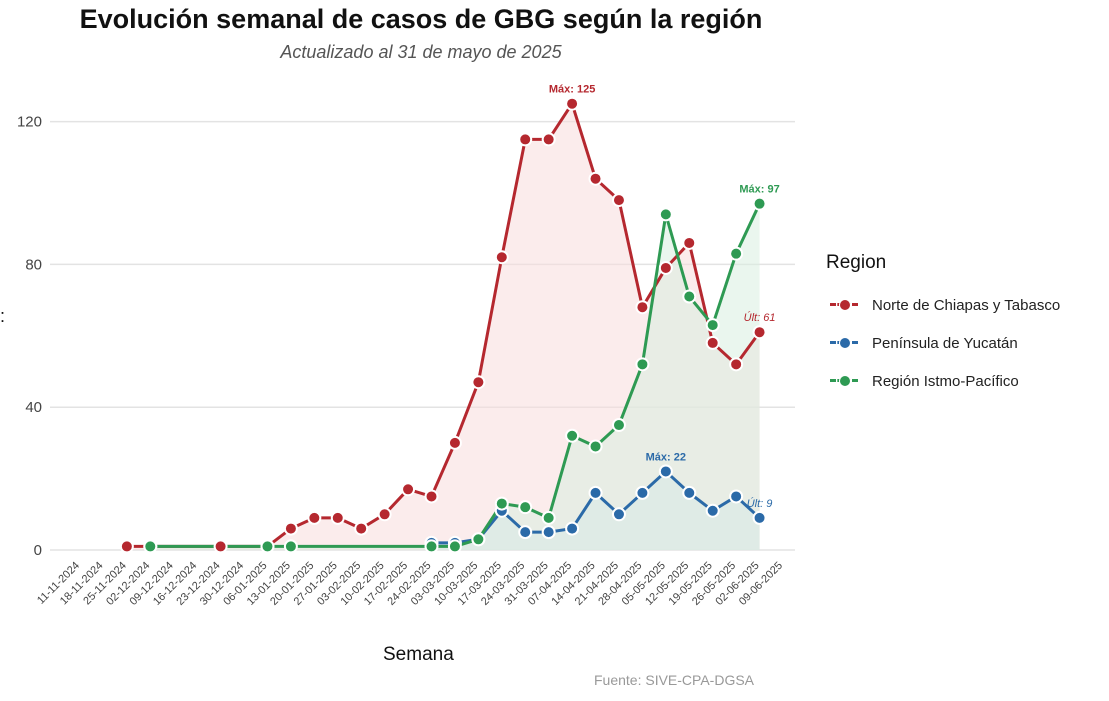 This screenshot has width=1109, height=701. I want to click on legend-key-peninsula, so click(844, 343).